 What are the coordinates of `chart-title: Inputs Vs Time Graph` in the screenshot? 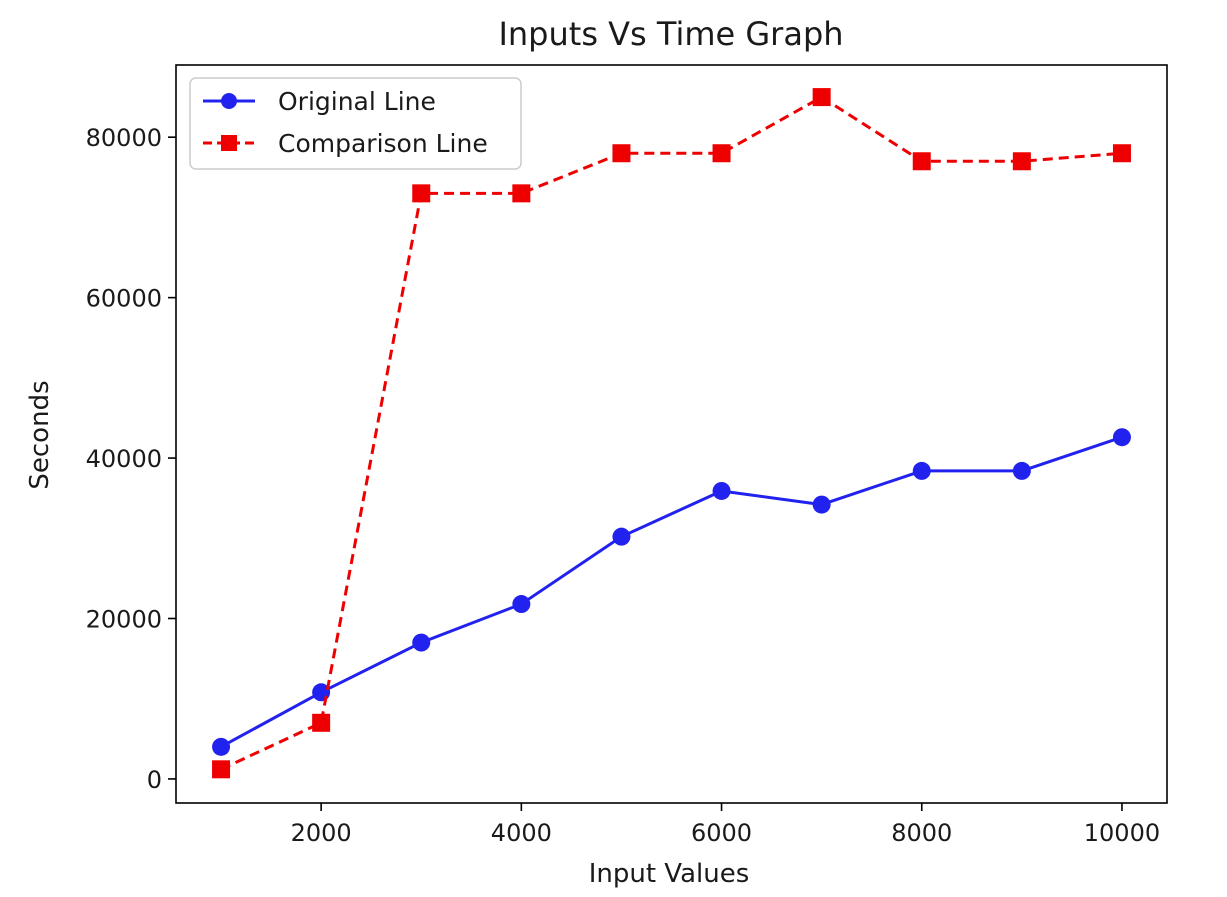 It's located at (670, 34).